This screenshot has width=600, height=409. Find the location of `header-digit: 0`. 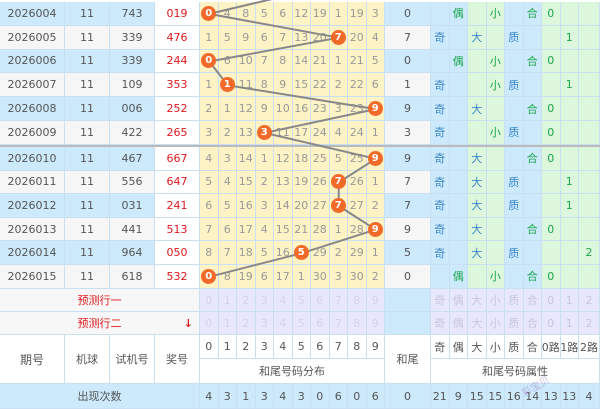

header-digit: 0 is located at coordinates (209, 347).